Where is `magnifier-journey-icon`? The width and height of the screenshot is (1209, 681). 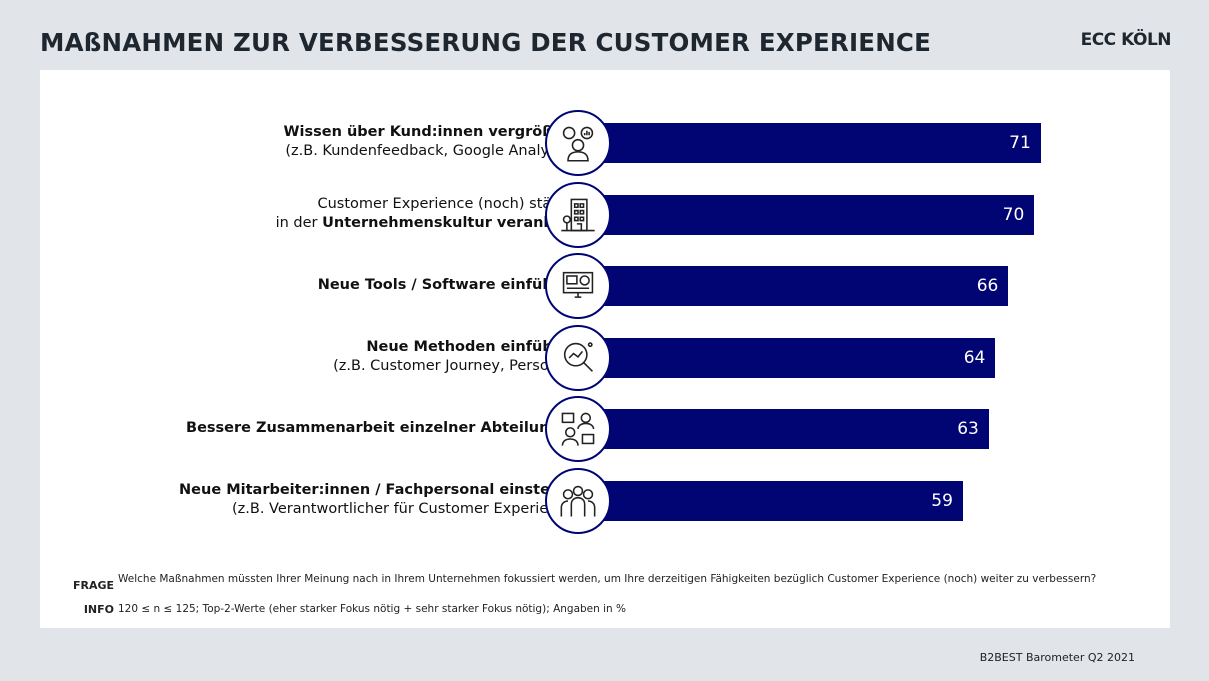
magnifier-journey-icon is located at coordinates (578, 357).